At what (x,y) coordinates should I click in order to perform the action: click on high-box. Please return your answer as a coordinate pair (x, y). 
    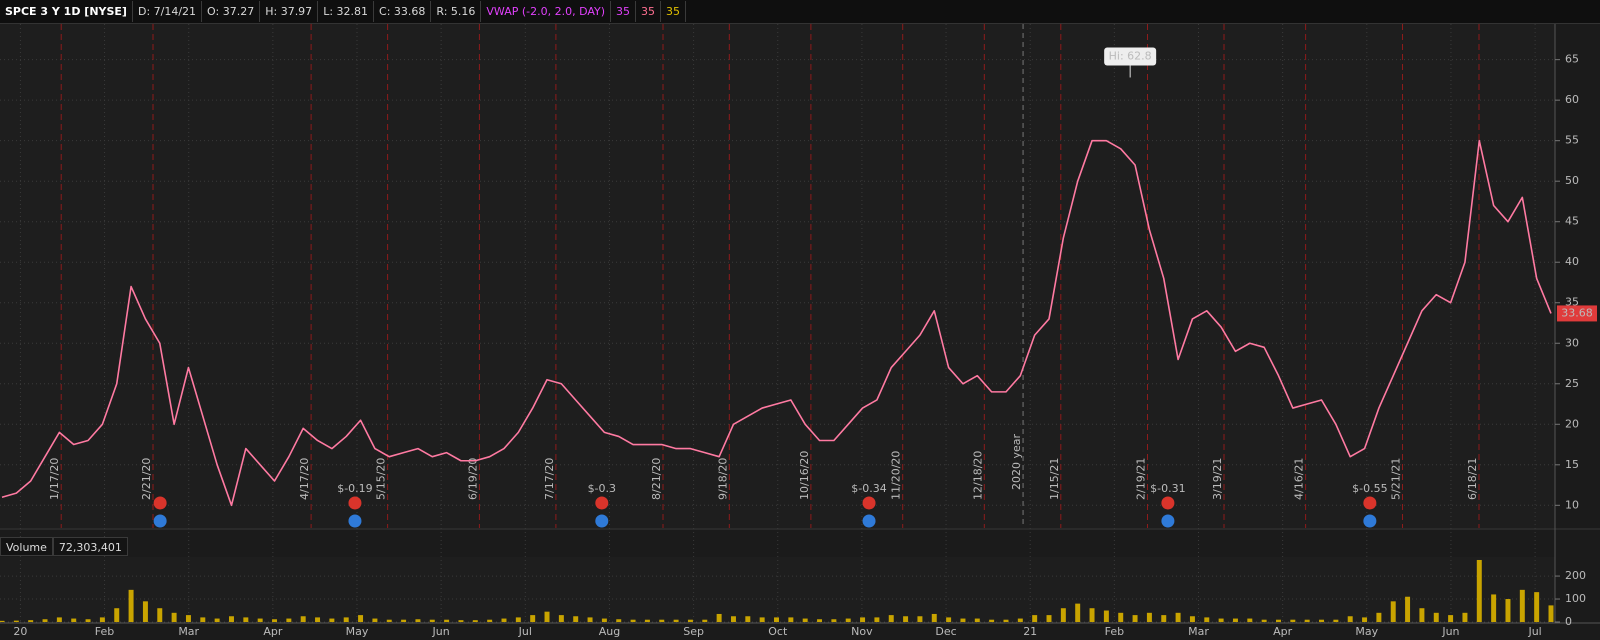
    Looking at the image, I should click on (1130, 56).